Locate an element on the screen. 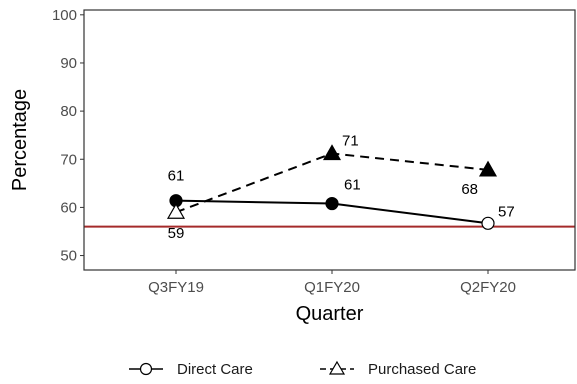 The image size is (577, 384). data-label: 59 is located at coordinates (176, 233).